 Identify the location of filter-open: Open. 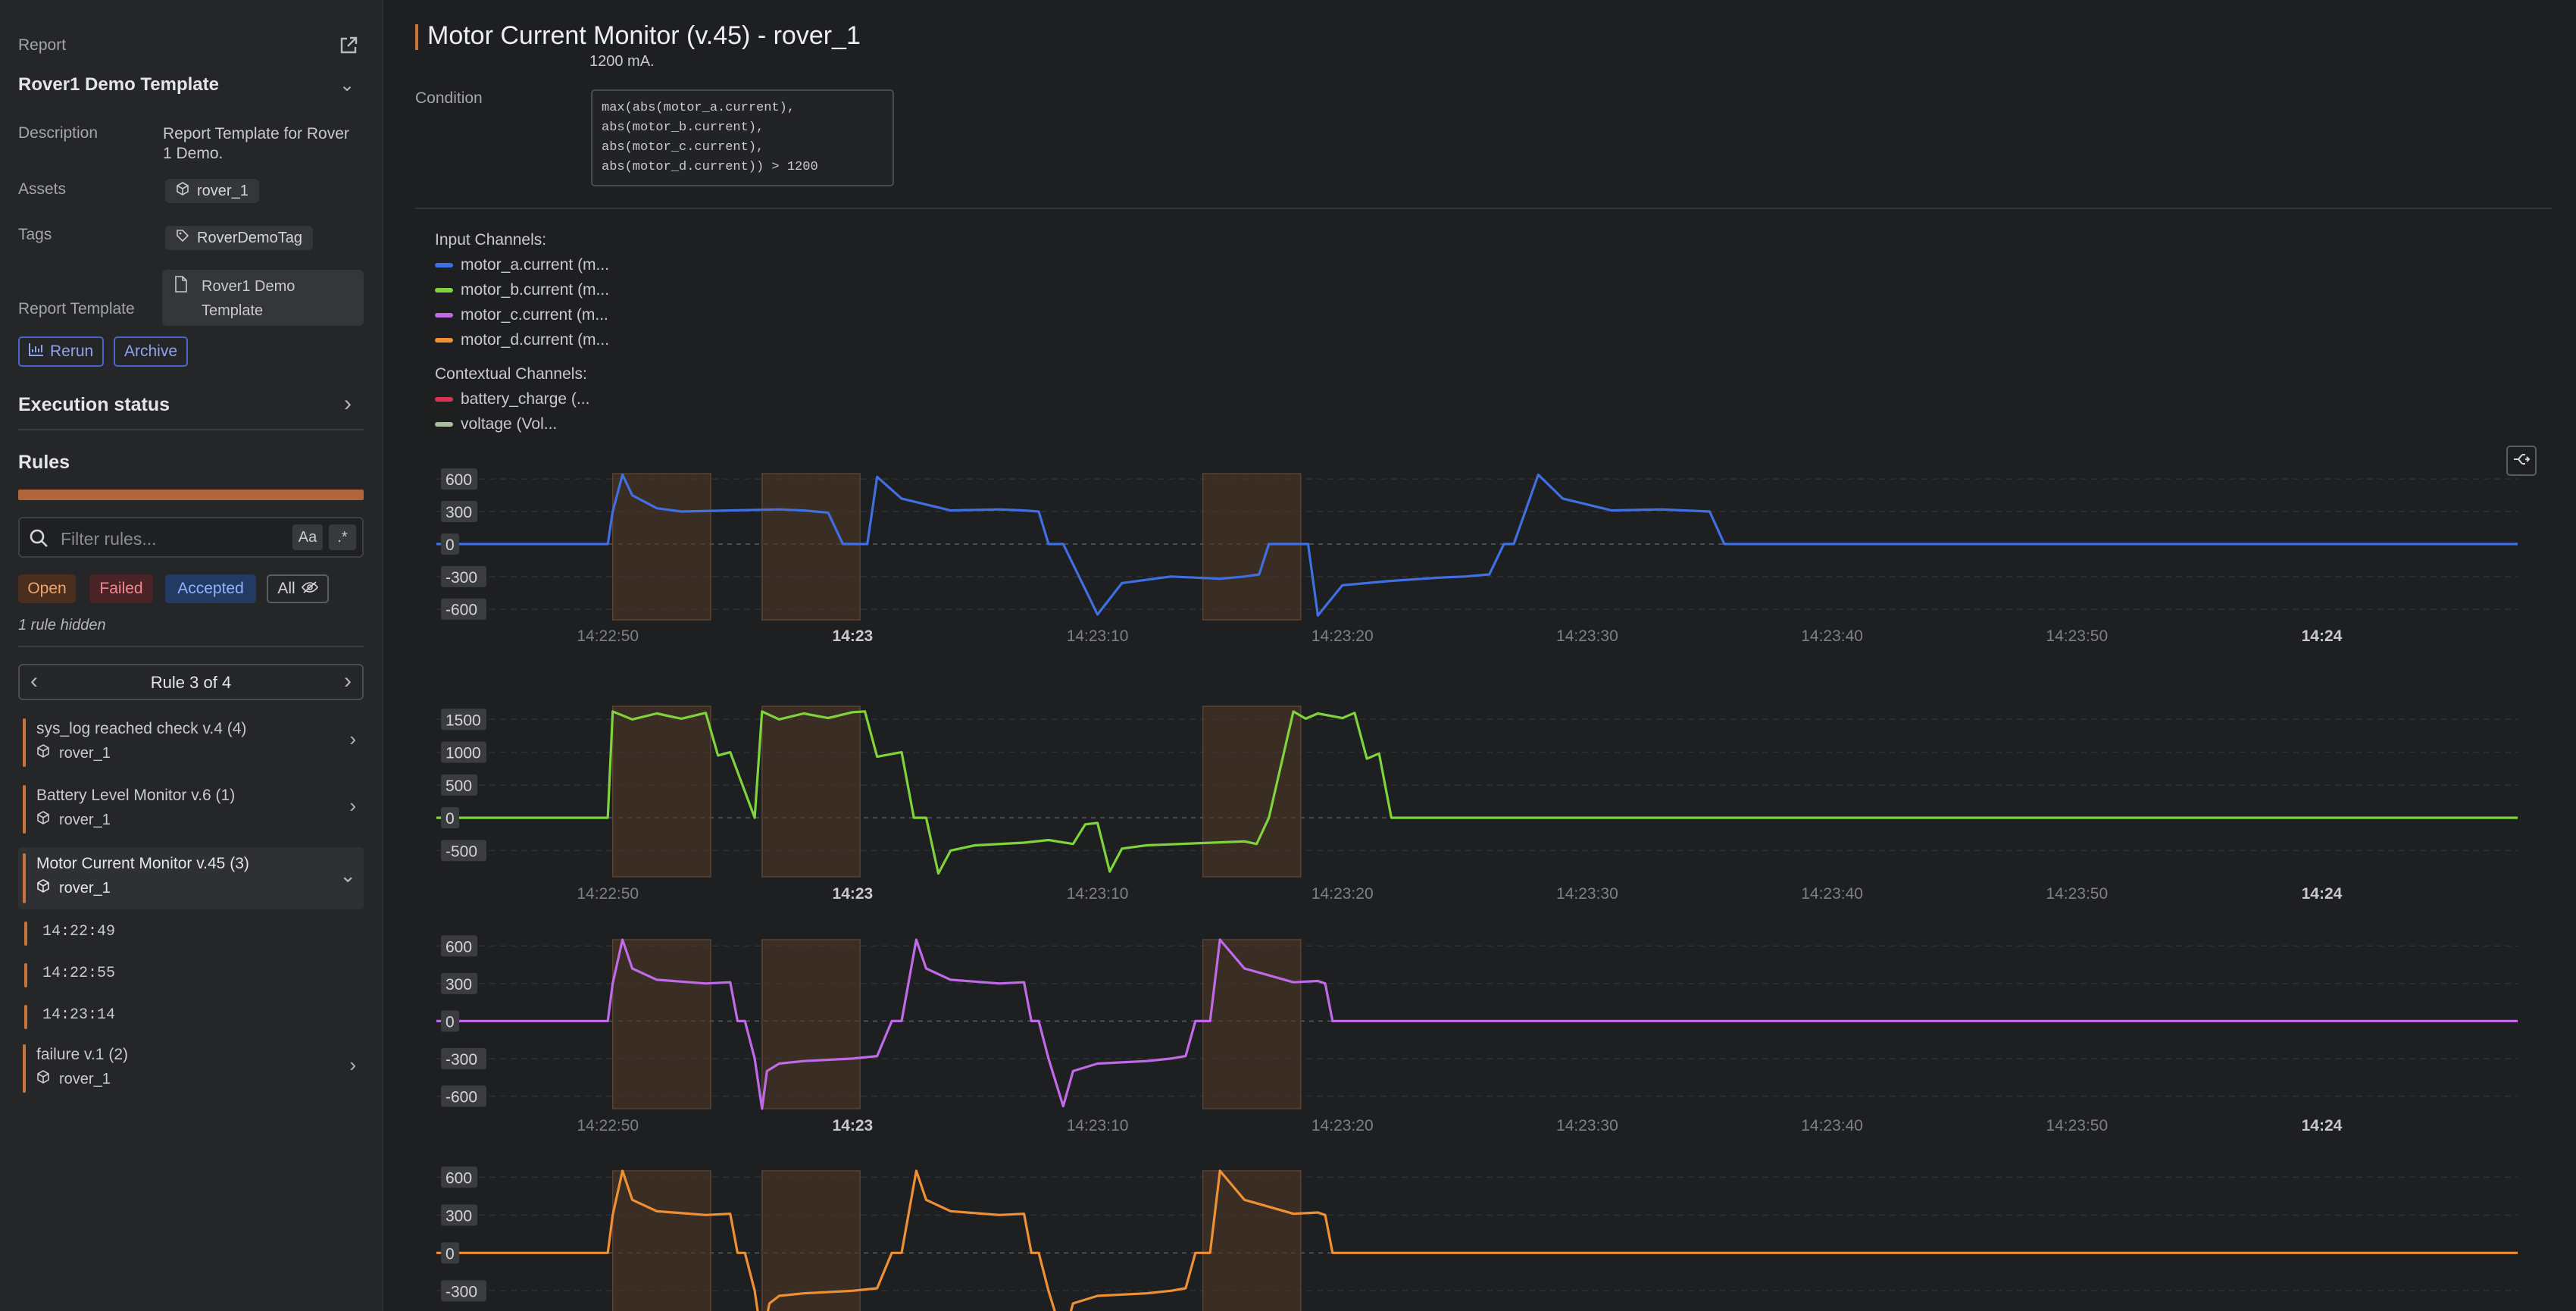
(47, 588).